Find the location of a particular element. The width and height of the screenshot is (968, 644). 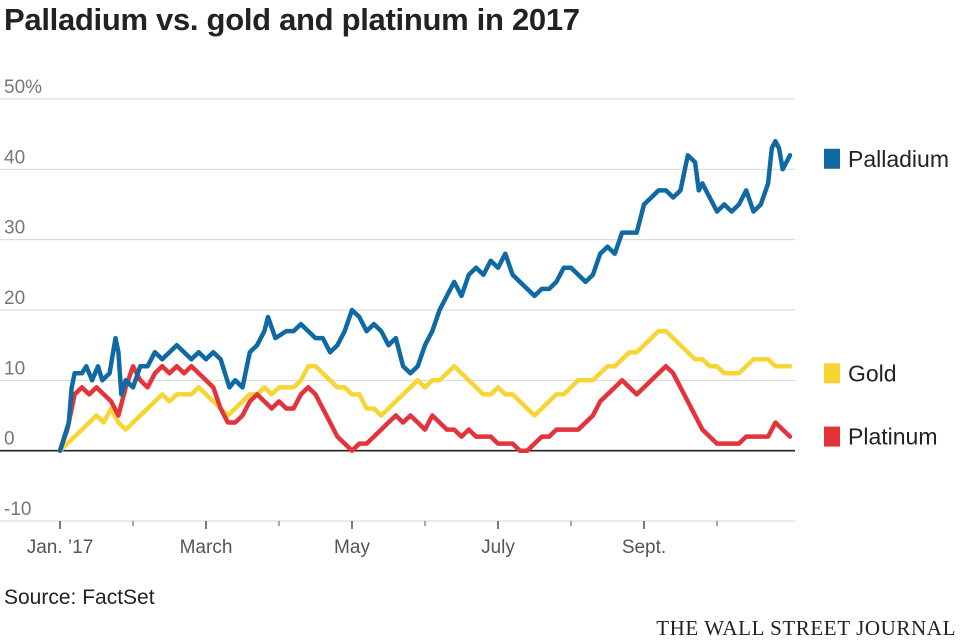

x-axis-ticks: Jan. ’17 March May July Sept. is located at coordinates (372, 539).